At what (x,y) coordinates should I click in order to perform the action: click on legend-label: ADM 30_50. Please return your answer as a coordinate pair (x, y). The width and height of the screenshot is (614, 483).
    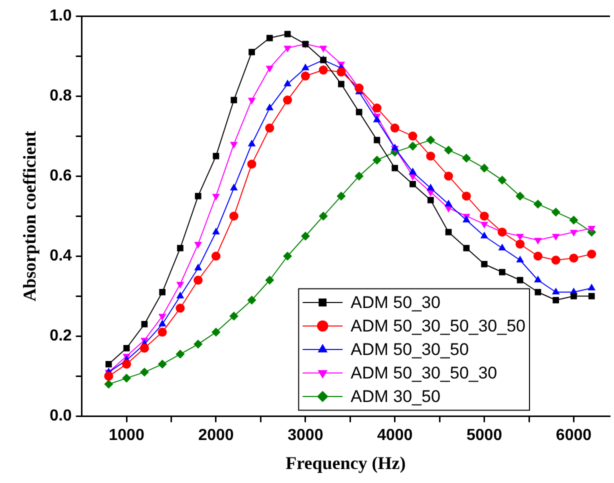
    Looking at the image, I should click on (395, 396).